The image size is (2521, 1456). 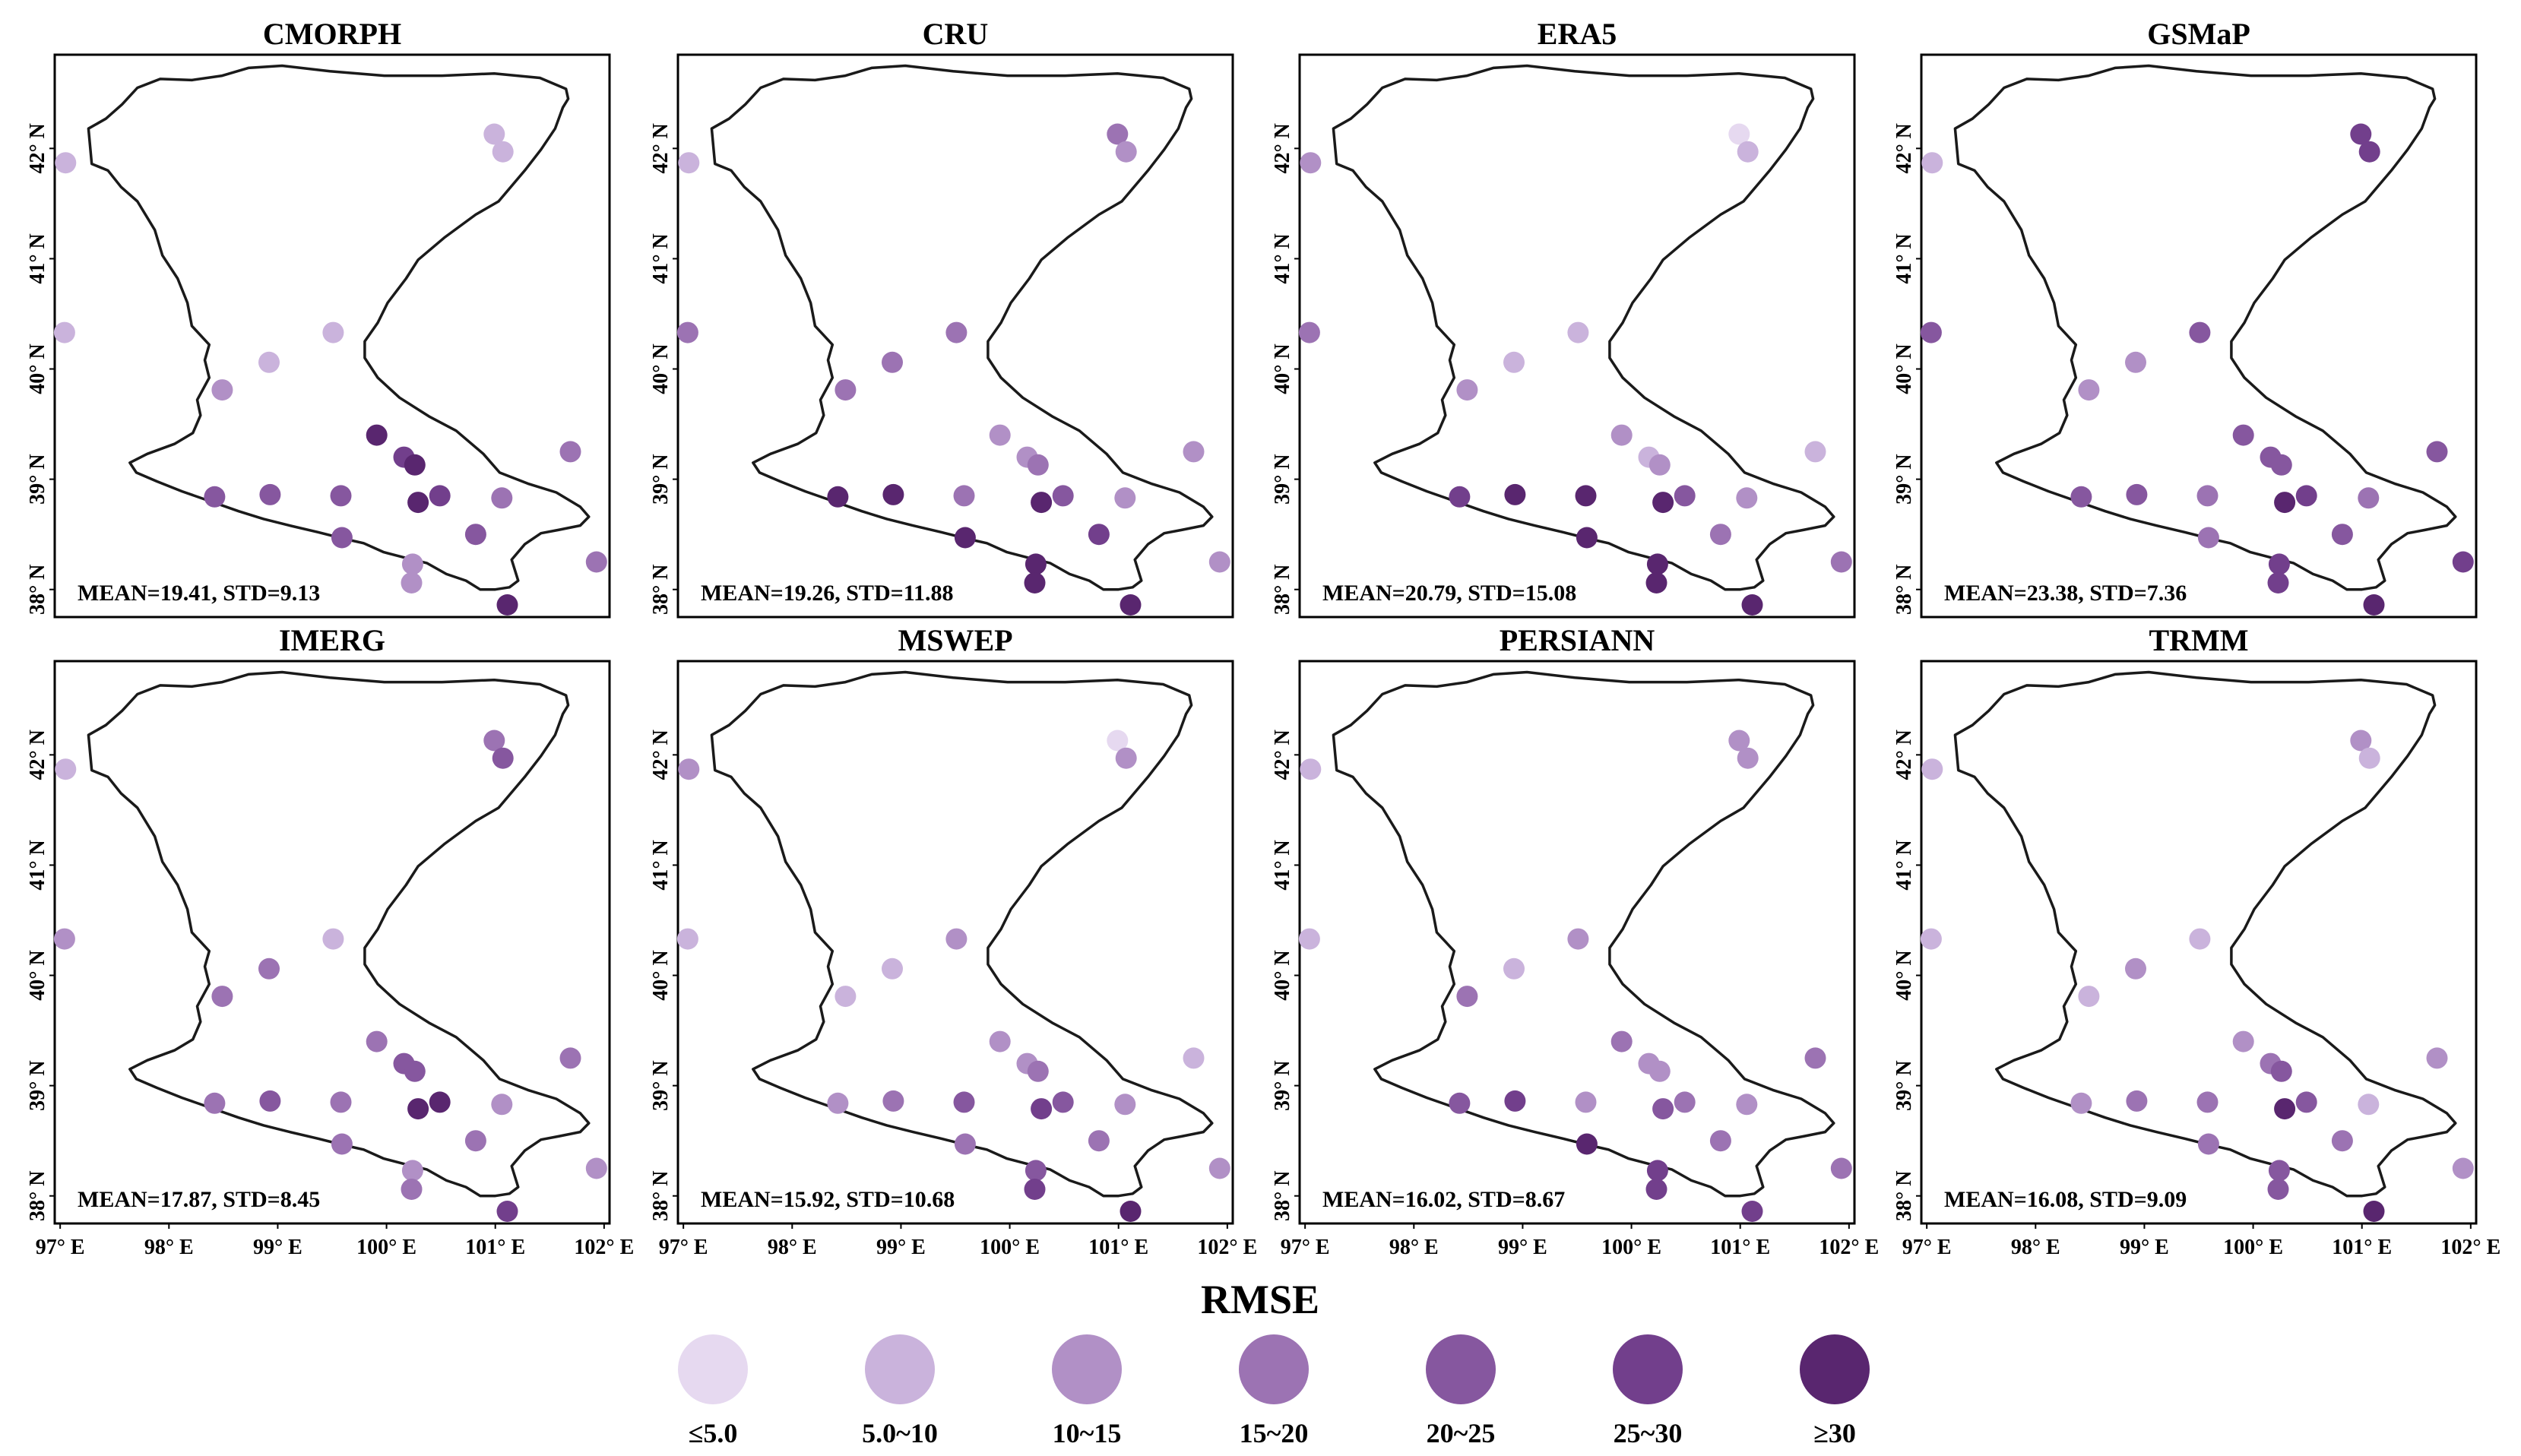 I want to click on legend-label: 15~20, so click(x=1274, y=1433).